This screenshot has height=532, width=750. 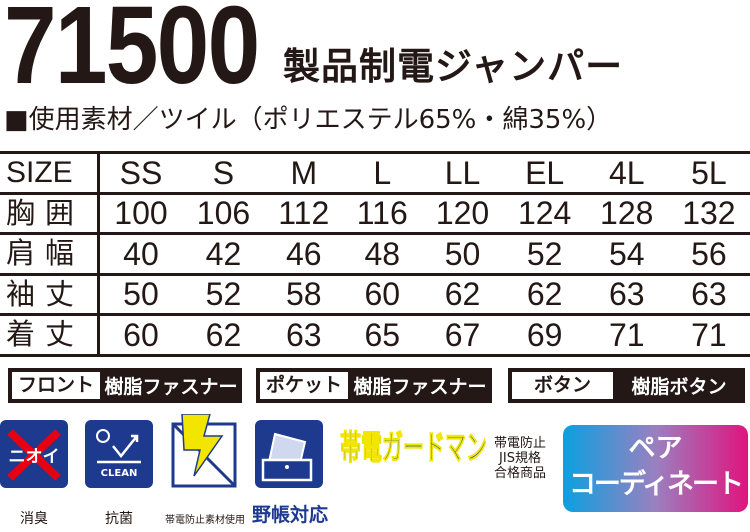 What do you see at coordinates (34, 457) in the screenshot?
I see `no-odor-text: ニオイ` at bounding box center [34, 457].